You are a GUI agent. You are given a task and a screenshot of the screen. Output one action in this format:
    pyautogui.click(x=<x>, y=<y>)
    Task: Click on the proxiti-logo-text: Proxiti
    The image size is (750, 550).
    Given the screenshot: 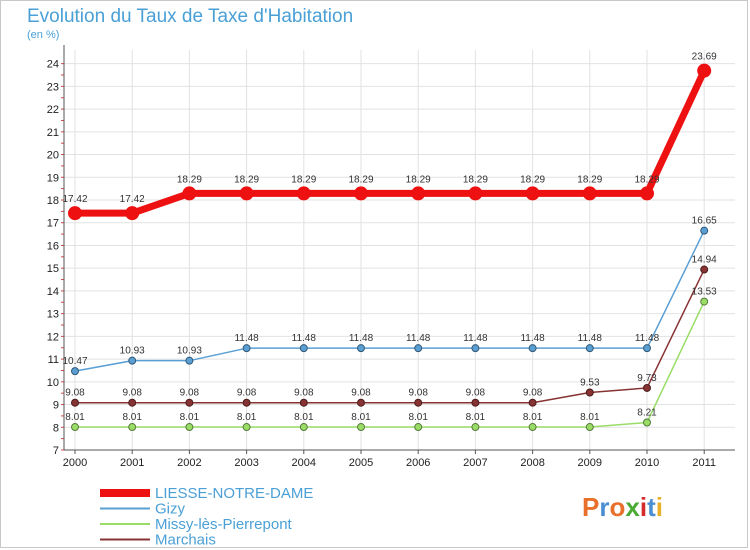 What is the action you would take?
    pyautogui.click(x=622, y=507)
    